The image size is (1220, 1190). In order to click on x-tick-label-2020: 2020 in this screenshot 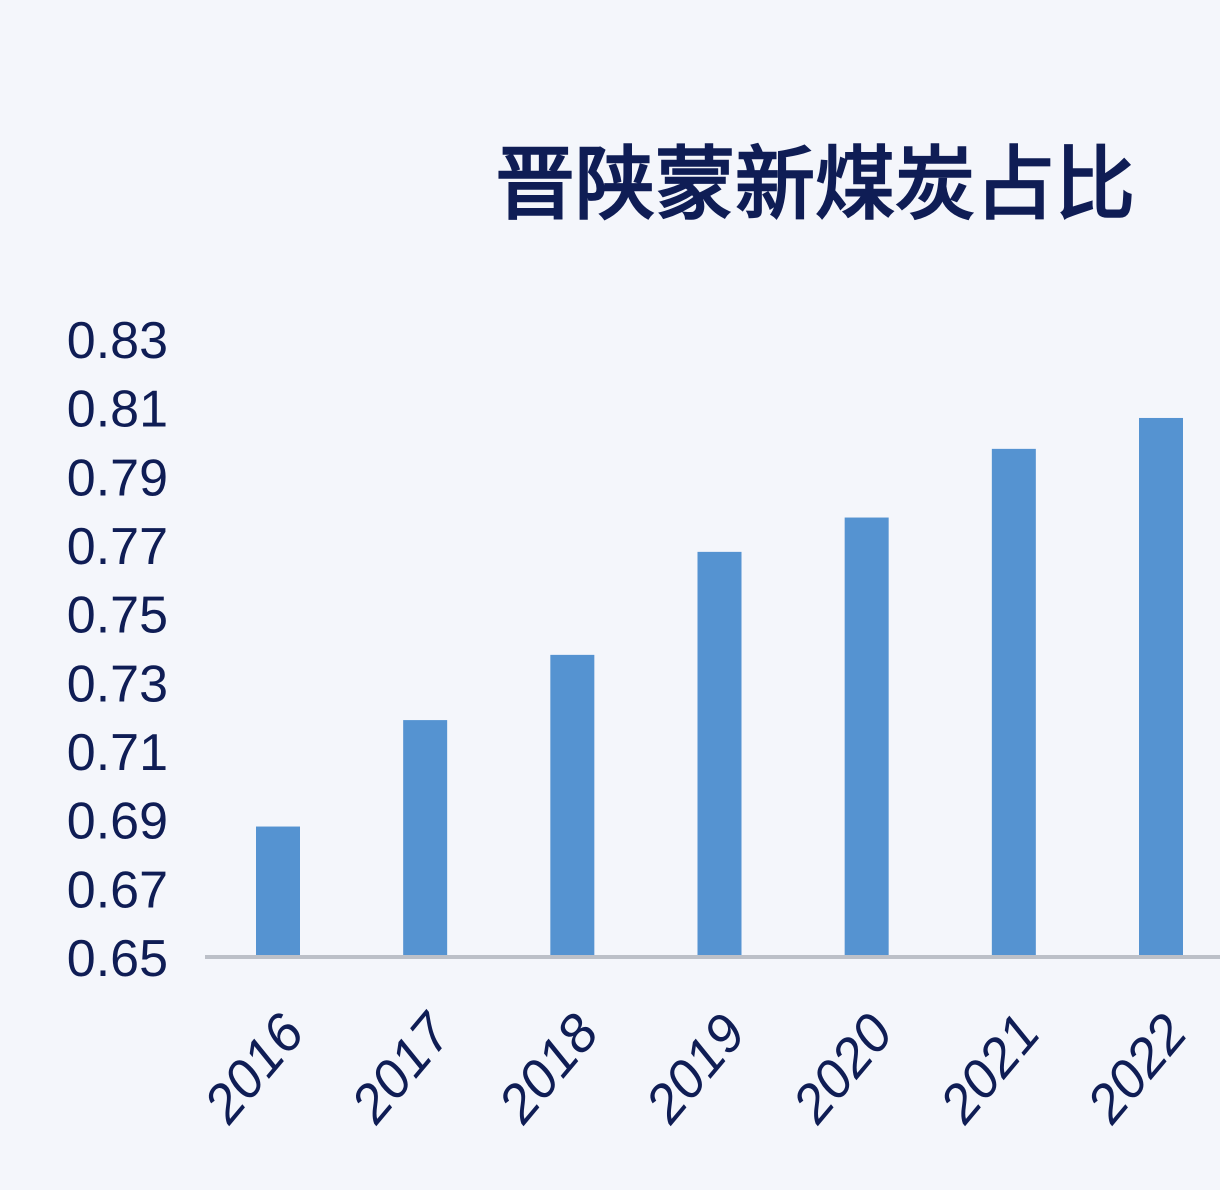, I will do `click(843, 1068)`.